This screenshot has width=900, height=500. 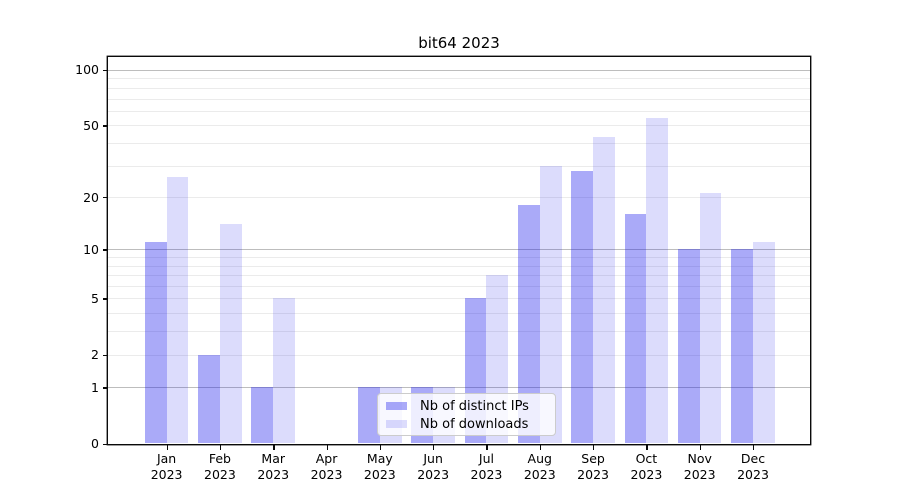 I want to click on y-tick-label: 1, so click(x=95, y=387).